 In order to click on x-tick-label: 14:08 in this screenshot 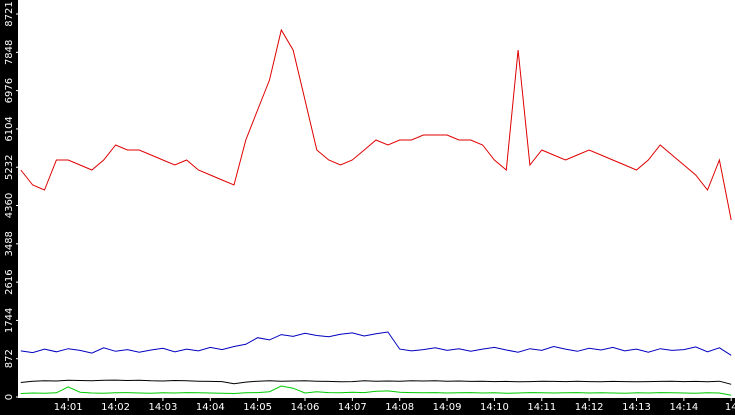, I will do `click(399, 407)`.